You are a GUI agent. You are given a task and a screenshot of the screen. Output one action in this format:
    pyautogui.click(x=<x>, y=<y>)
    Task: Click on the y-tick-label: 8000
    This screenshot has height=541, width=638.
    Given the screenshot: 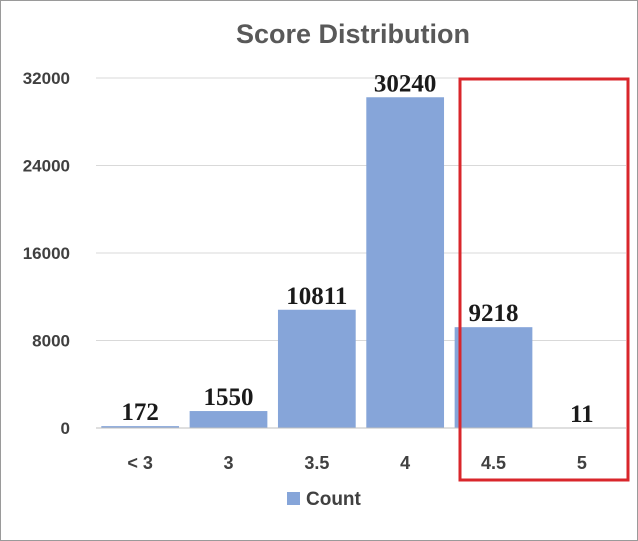 What is the action you would take?
    pyautogui.click(x=51, y=341)
    